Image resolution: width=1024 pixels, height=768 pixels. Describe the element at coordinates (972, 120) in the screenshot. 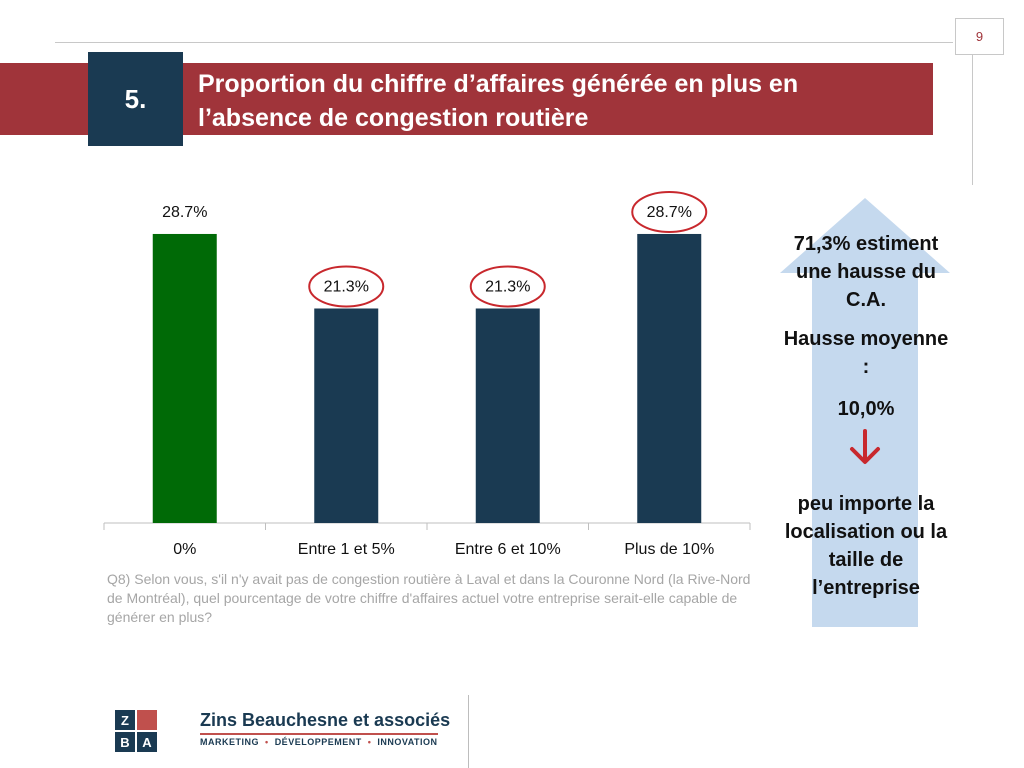

I see `right-divider` at that location.